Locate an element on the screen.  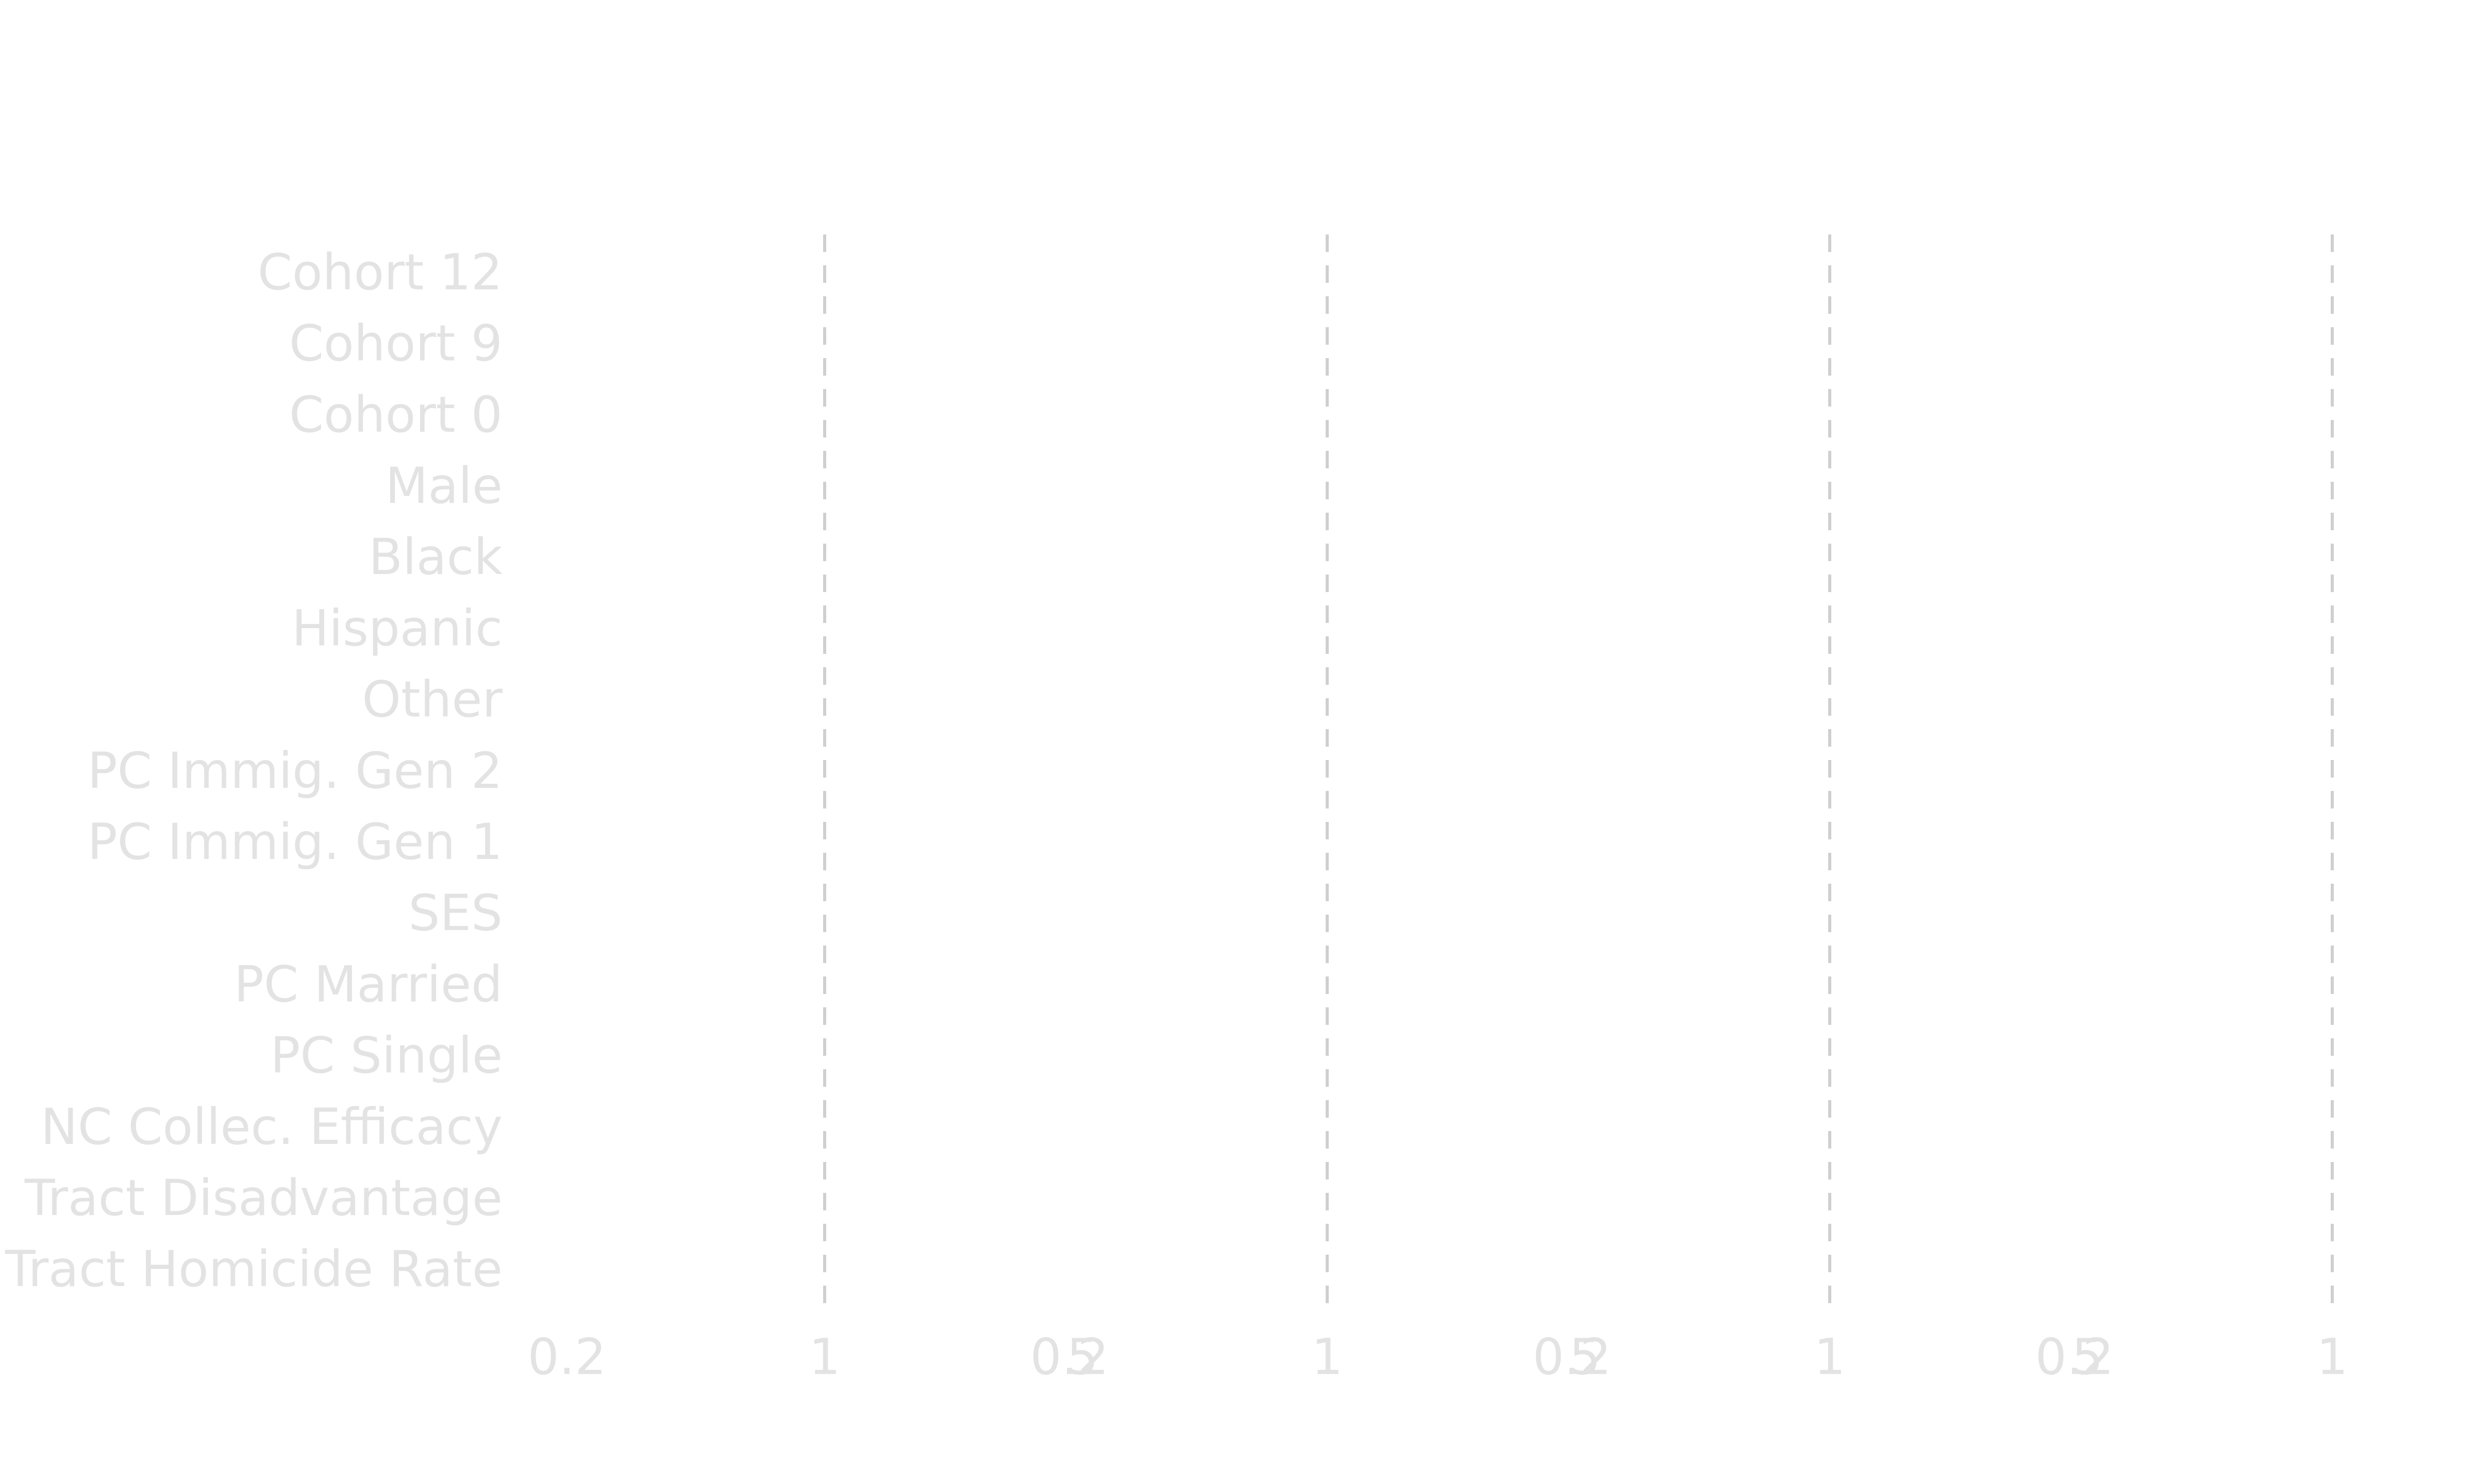
row-label: Tract Disadvantage is located at coordinates (263, 1198).